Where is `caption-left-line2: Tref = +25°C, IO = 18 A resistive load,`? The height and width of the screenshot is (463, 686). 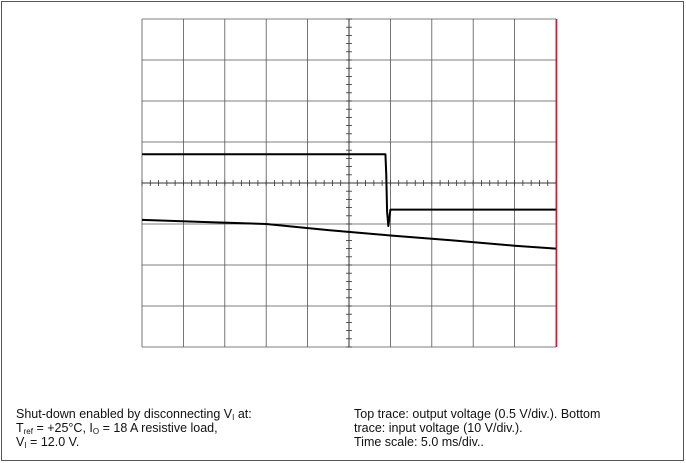
caption-left-line2: Tref = +25°C, IO = 18 A resistive load, is located at coordinates (117, 428).